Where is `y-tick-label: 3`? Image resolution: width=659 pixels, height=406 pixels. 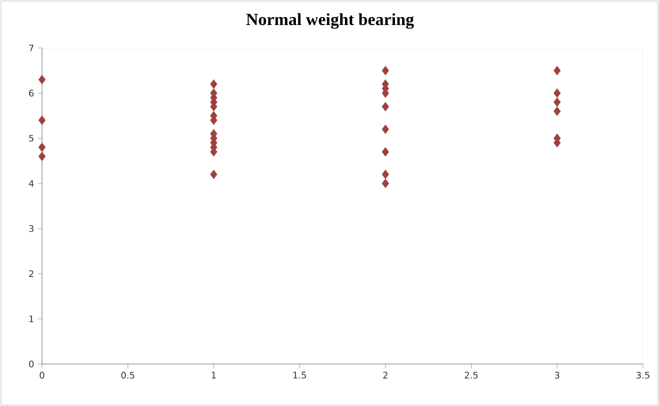 y-tick-label: 3 is located at coordinates (31, 228).